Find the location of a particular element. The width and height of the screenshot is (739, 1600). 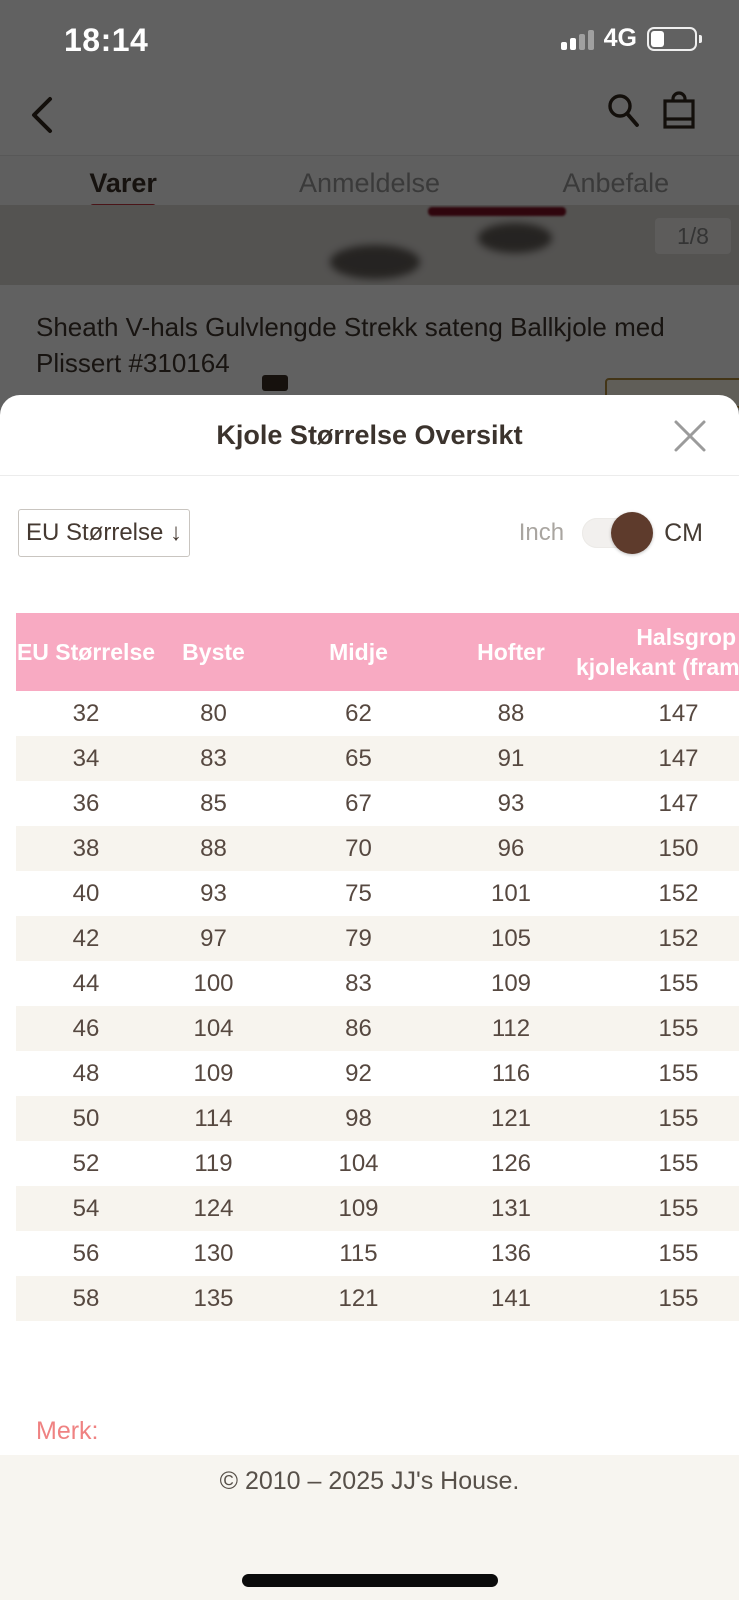

modal-header: Kjole Størrelse Oversikt is located at coordinates (369, 435).